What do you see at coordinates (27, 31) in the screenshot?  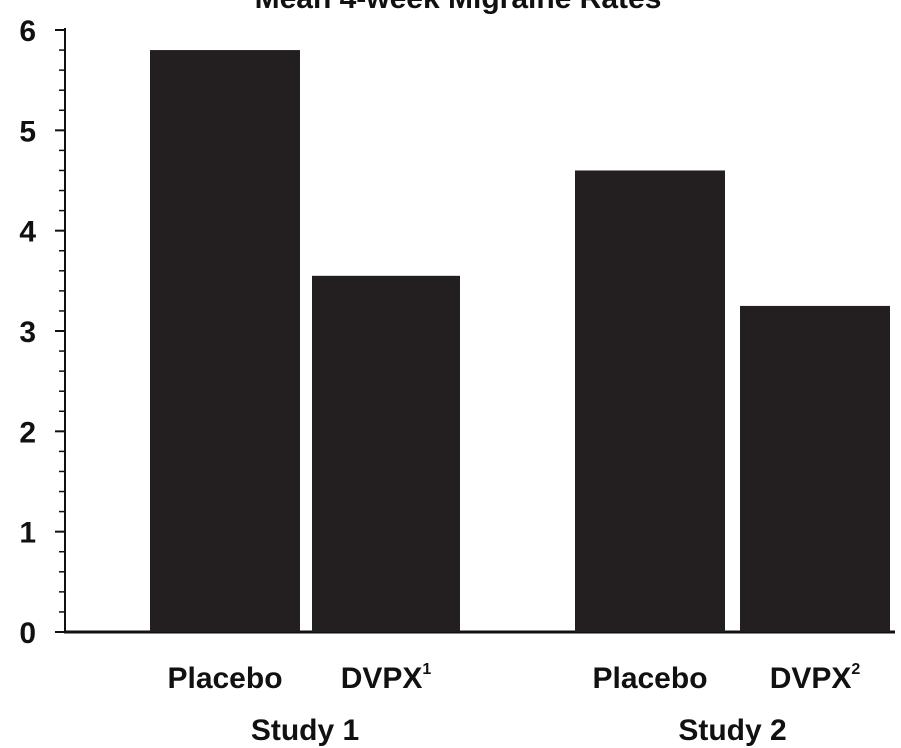 I see `y-tick-label: 6` at bounding box center [27, 31].